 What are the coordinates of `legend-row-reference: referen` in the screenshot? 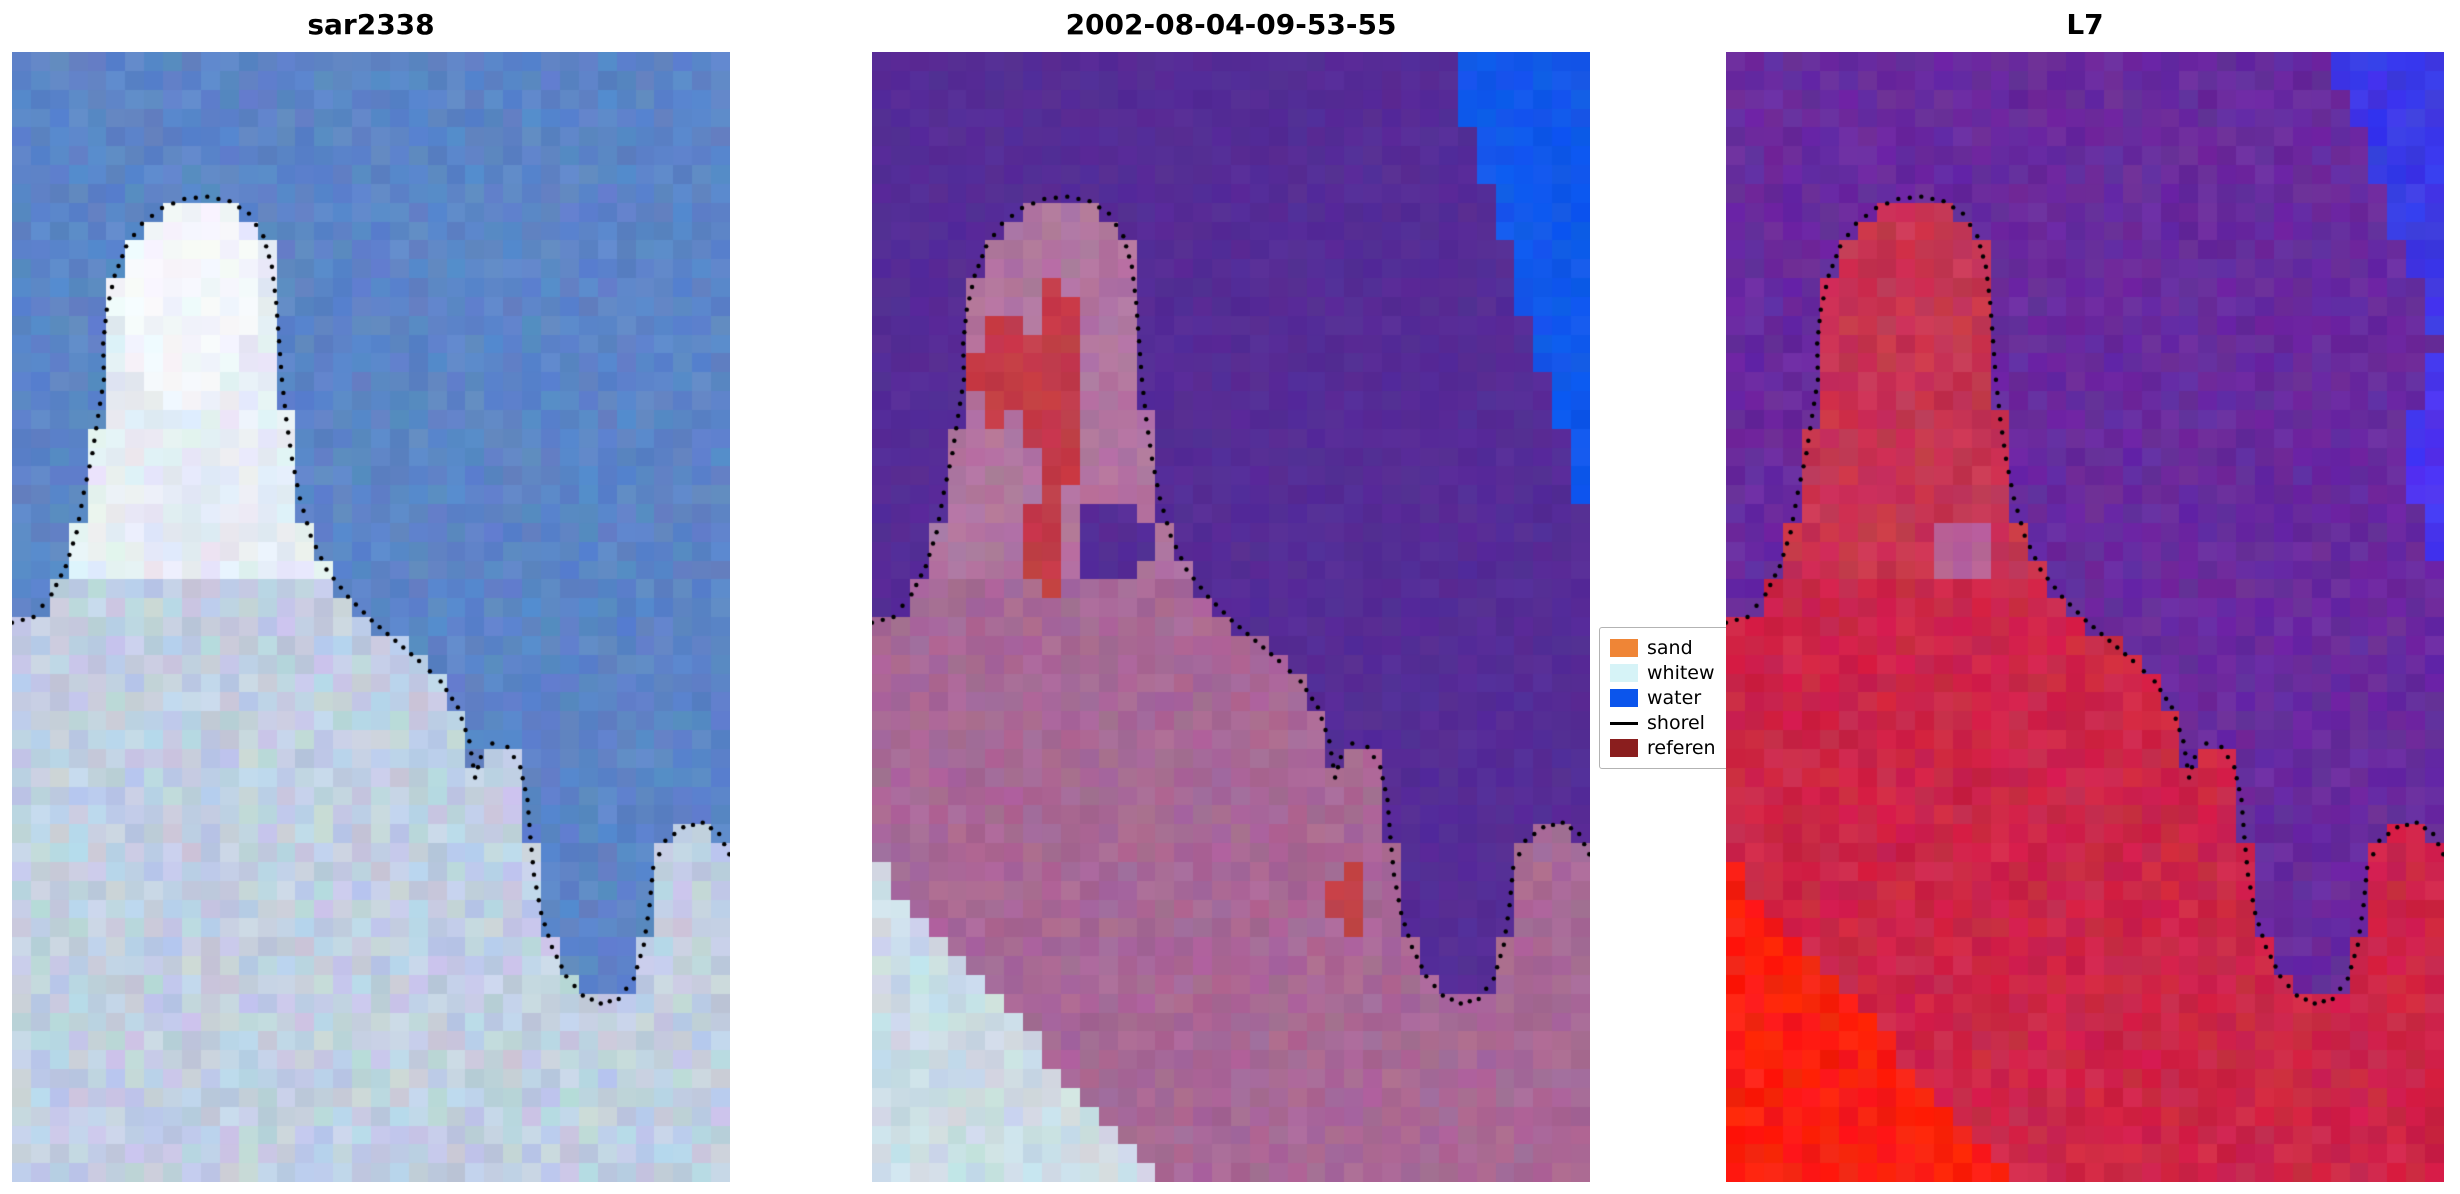 It's located at (1698, 748).